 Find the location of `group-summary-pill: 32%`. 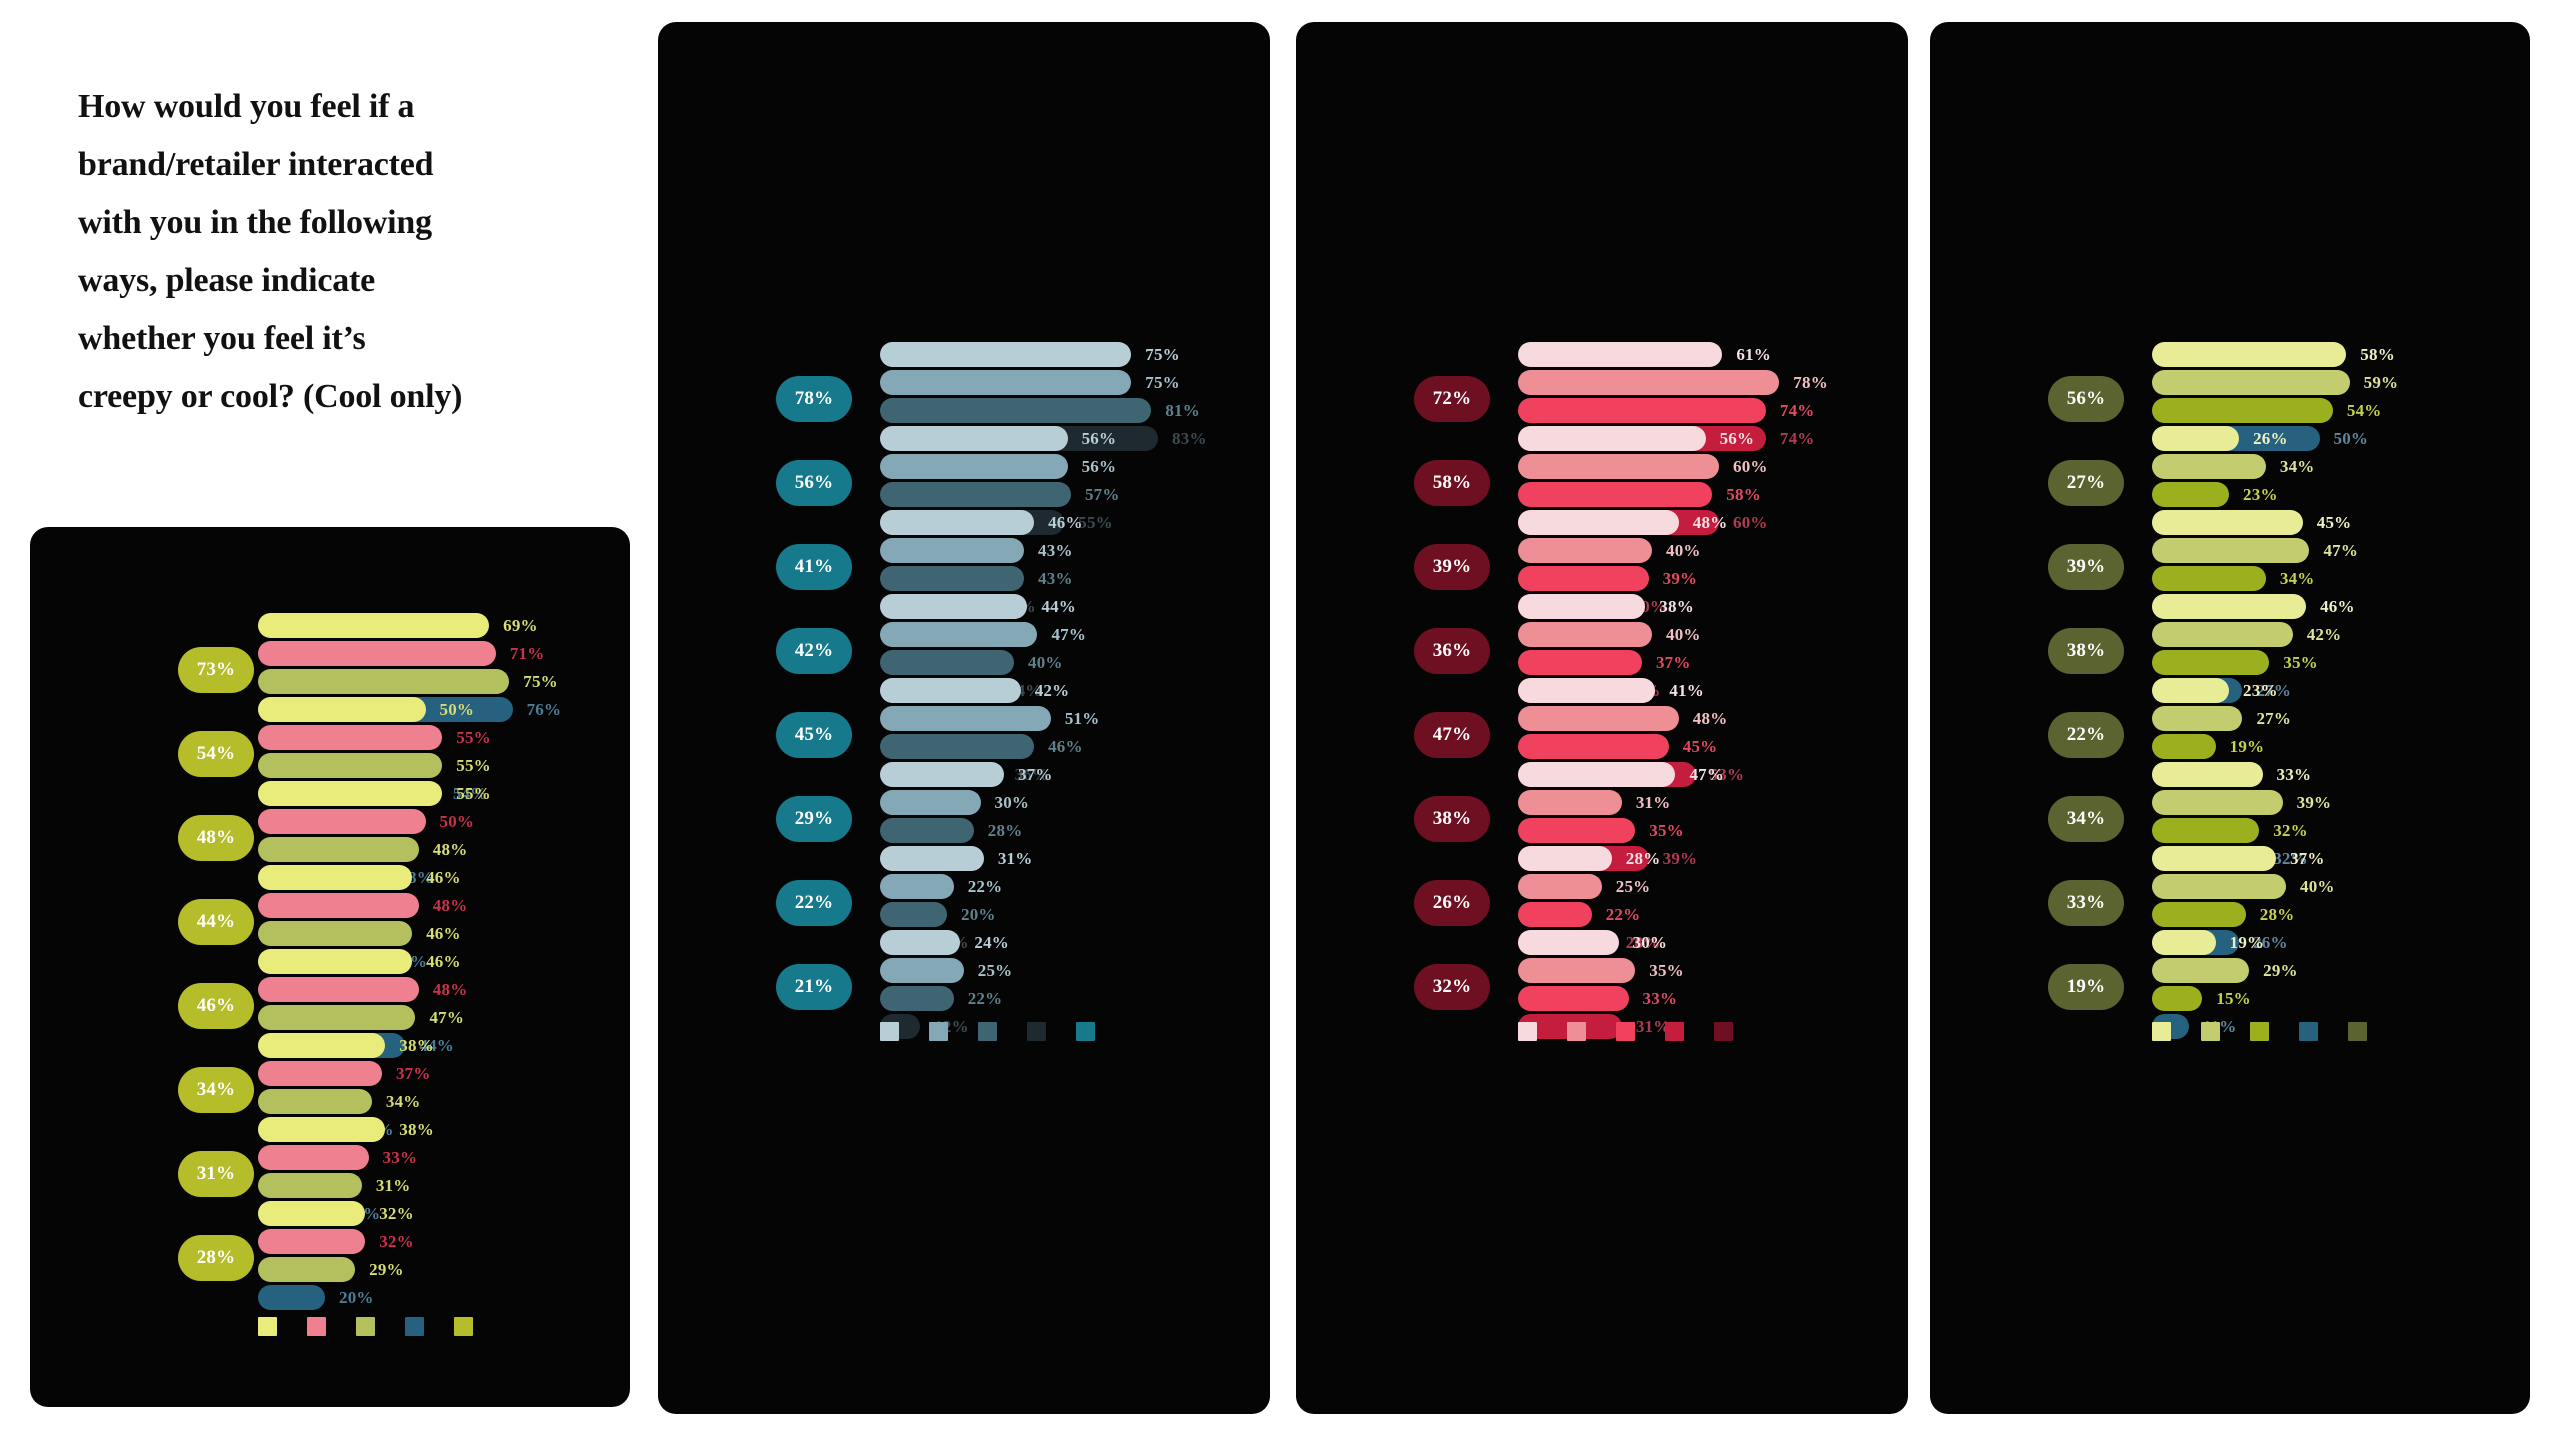

group-summary-pill: 32% is located at coordinates (1452, 987).